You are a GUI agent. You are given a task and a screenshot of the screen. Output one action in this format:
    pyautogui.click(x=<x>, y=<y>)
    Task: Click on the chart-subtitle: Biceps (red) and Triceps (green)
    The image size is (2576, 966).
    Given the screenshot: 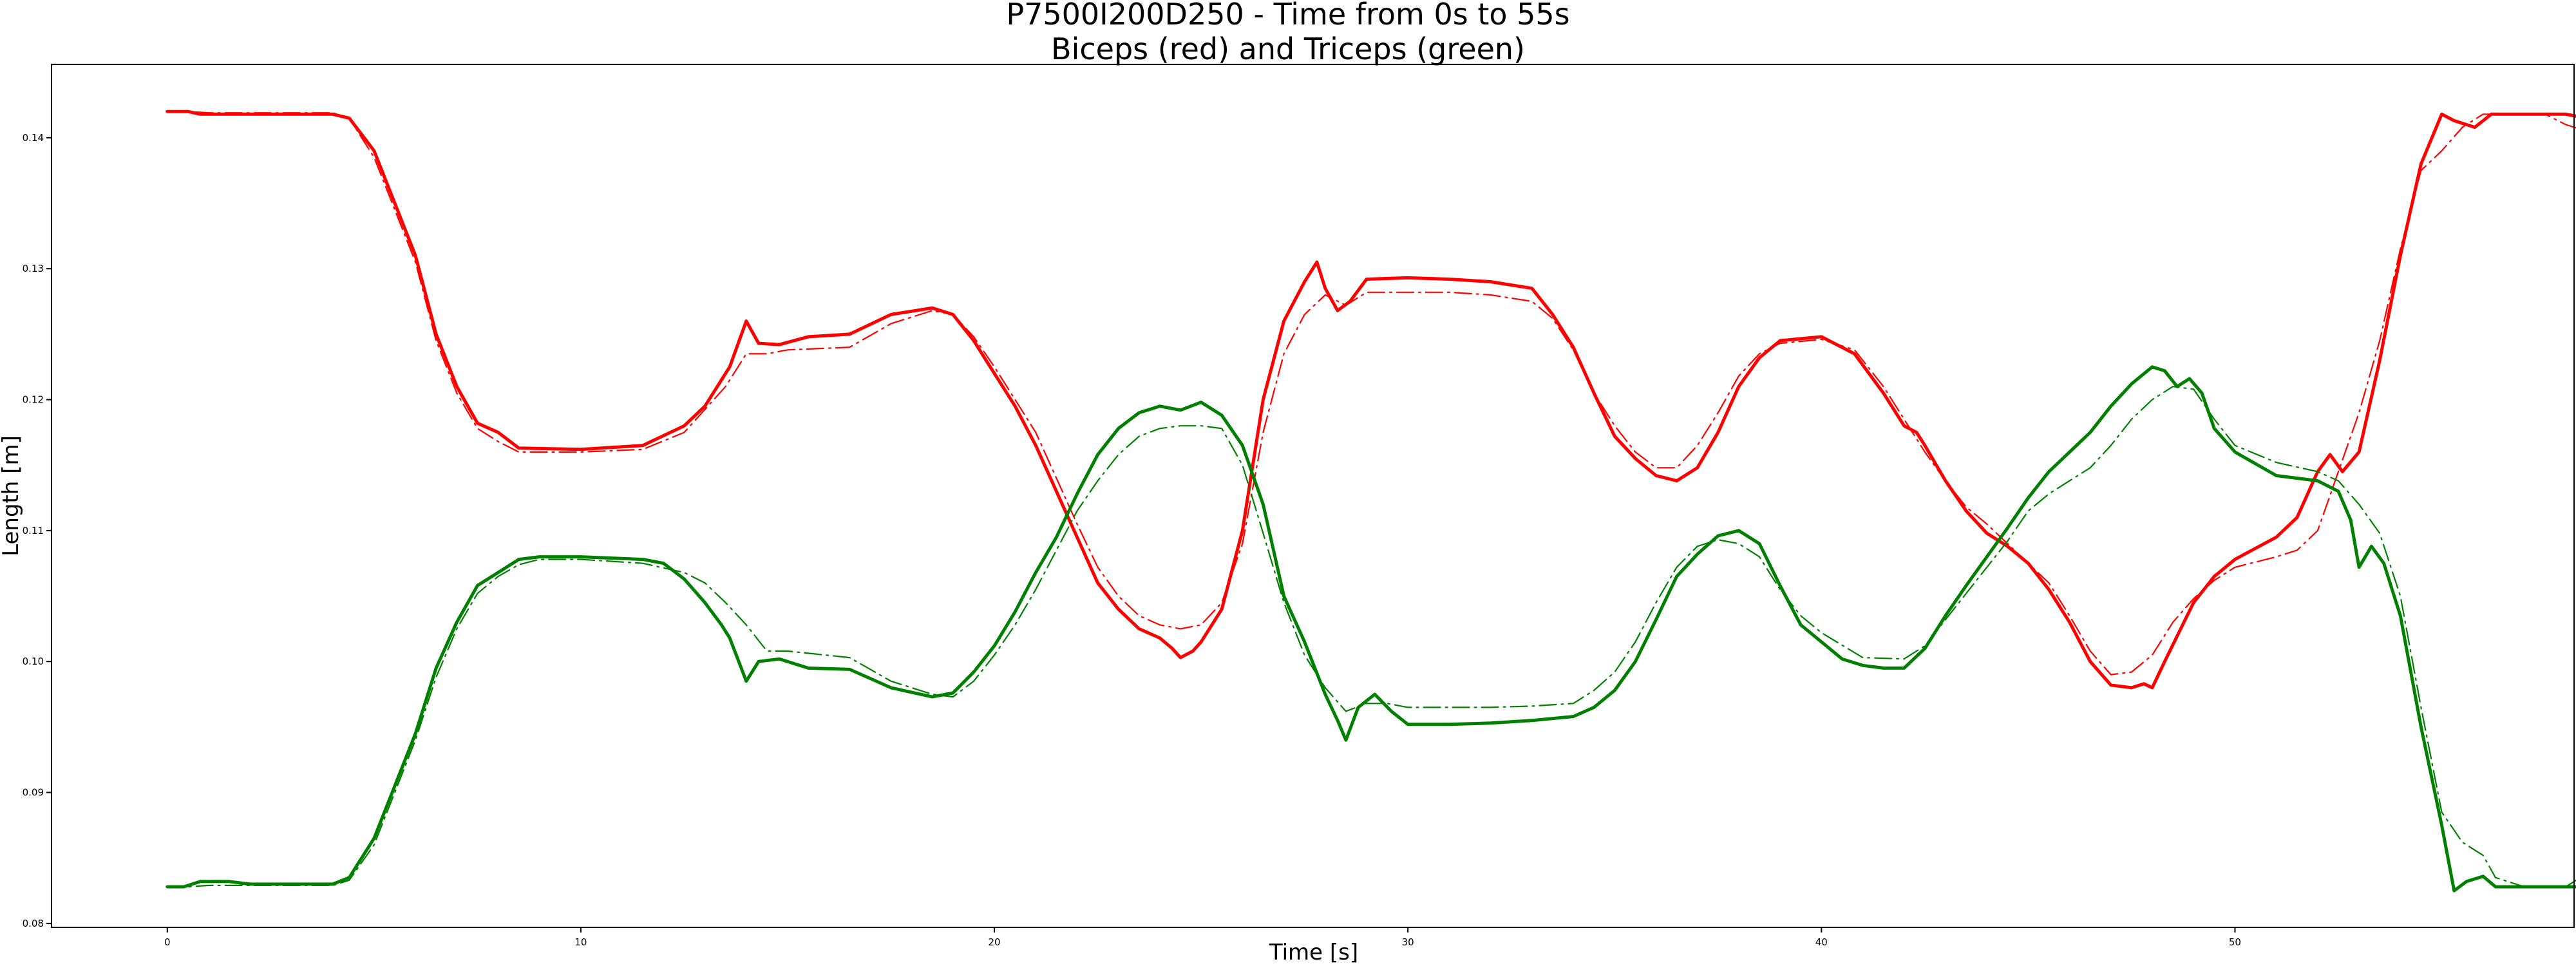 What is the action you would take?
    pyautogui.click(x=1288, y=49)
    